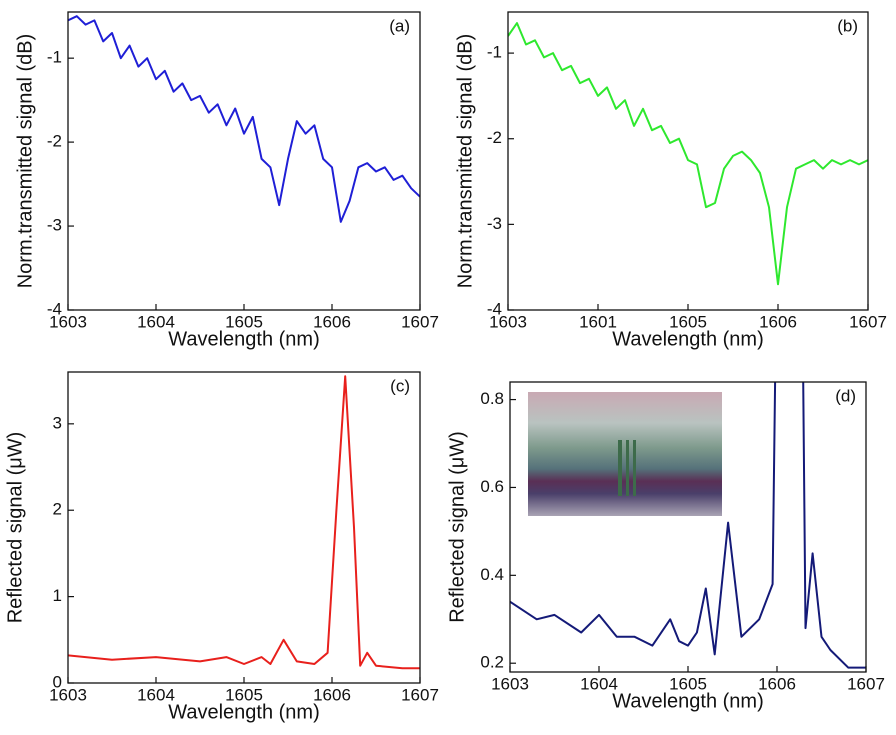 The width and height of the screenshot is (896, 735). Describe the element at coordinates (57, 509) in the screenshot. I see `y-tick-label: 2` at that location.